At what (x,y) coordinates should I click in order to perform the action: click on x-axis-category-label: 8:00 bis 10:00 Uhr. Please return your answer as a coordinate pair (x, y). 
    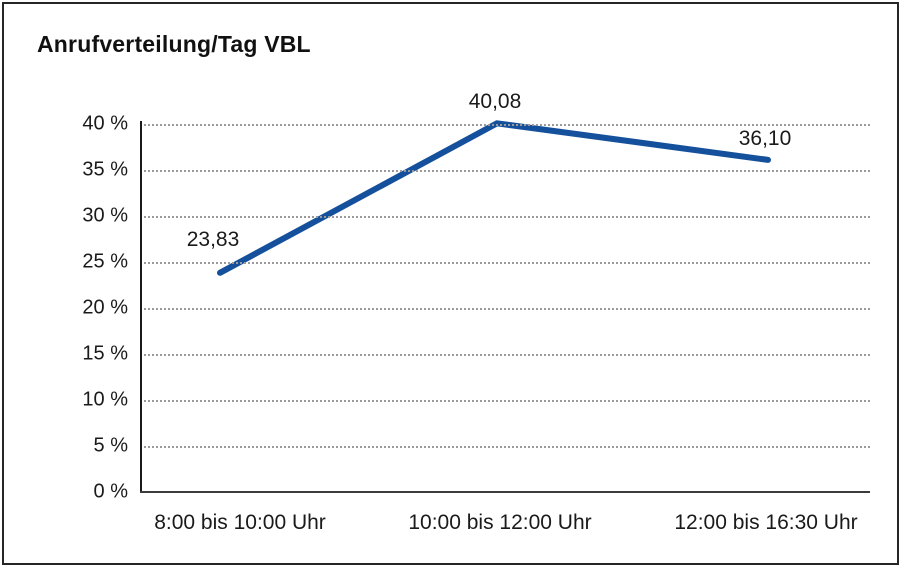
    Looking at the image, I should click on (240, 522).